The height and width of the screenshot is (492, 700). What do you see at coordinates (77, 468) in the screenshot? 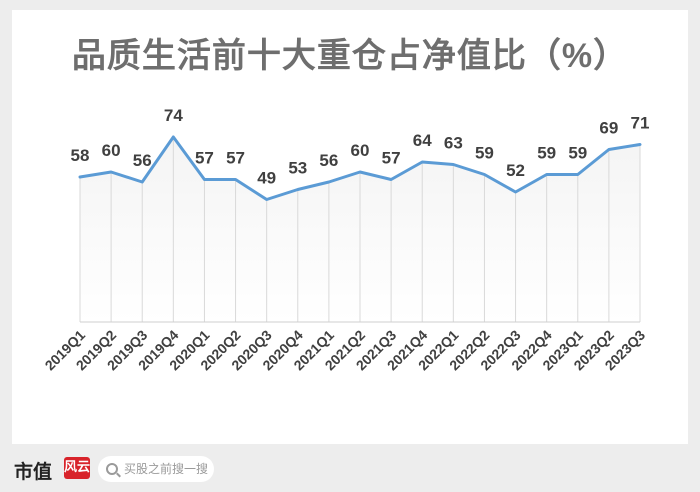
I see `brand-logo-mark: 风云` at bounding box center [77, 468].